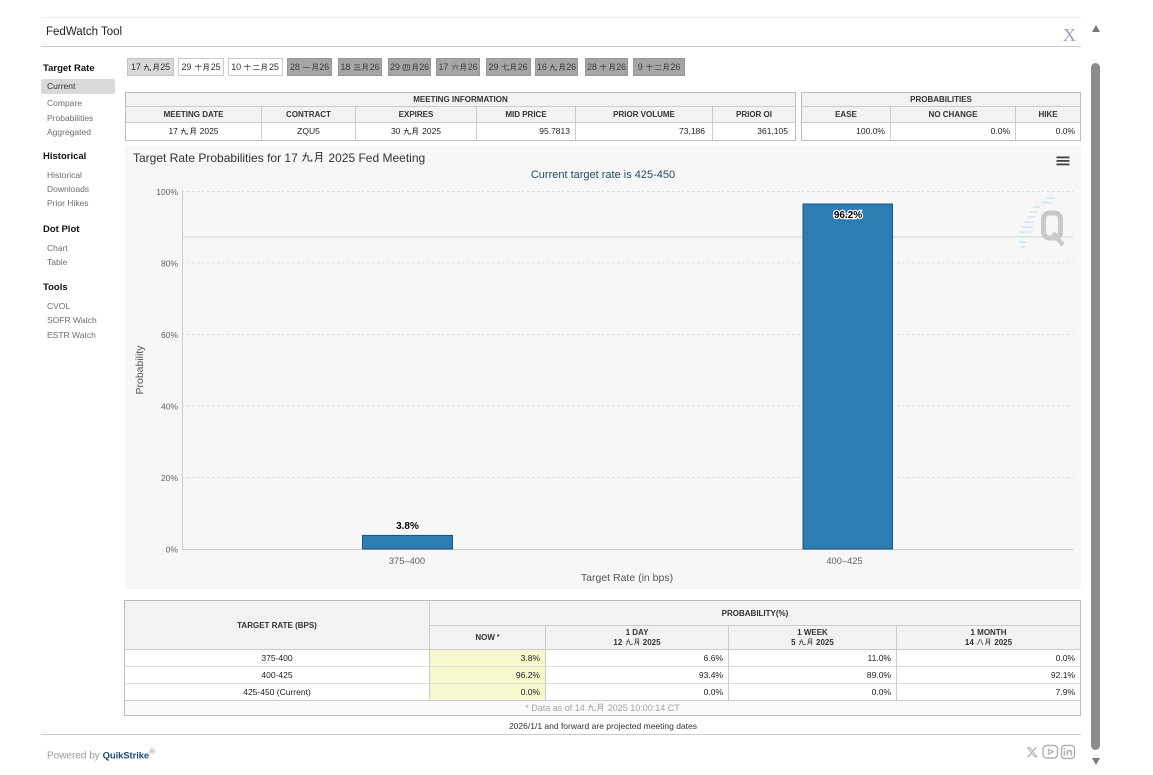 This screenshot has width=1153, height=775. Describe the element at coordinates (407, 561) in the screenshot. I see `svg-text: 375–400` at that location.